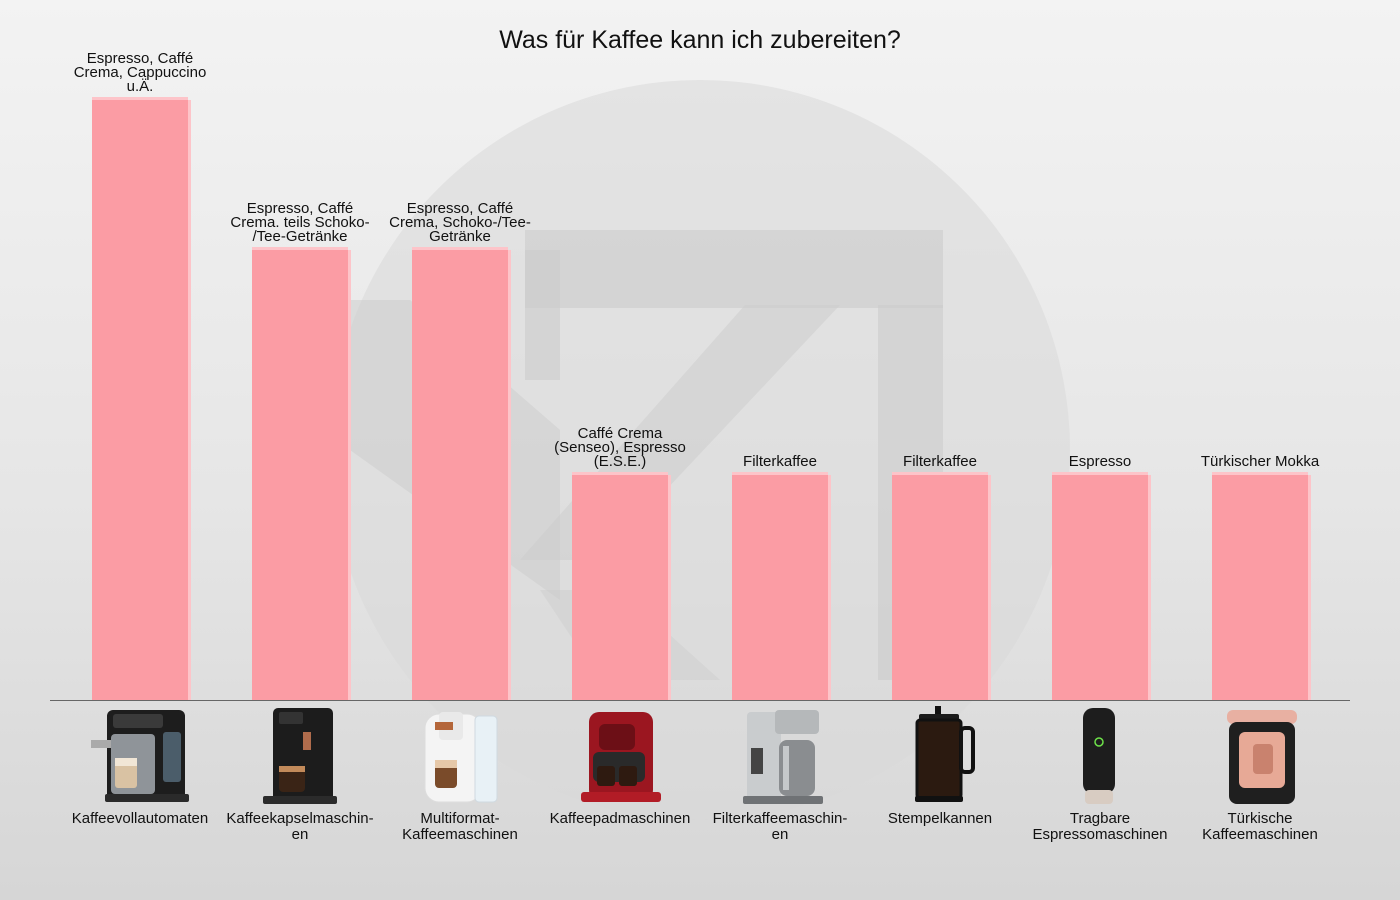 Image resolution: width=1400 pixels, height=900 pixels. Describe the element at coordinates (140, 756) in the screenshot. I see `coffee-machine-icon` at that location.